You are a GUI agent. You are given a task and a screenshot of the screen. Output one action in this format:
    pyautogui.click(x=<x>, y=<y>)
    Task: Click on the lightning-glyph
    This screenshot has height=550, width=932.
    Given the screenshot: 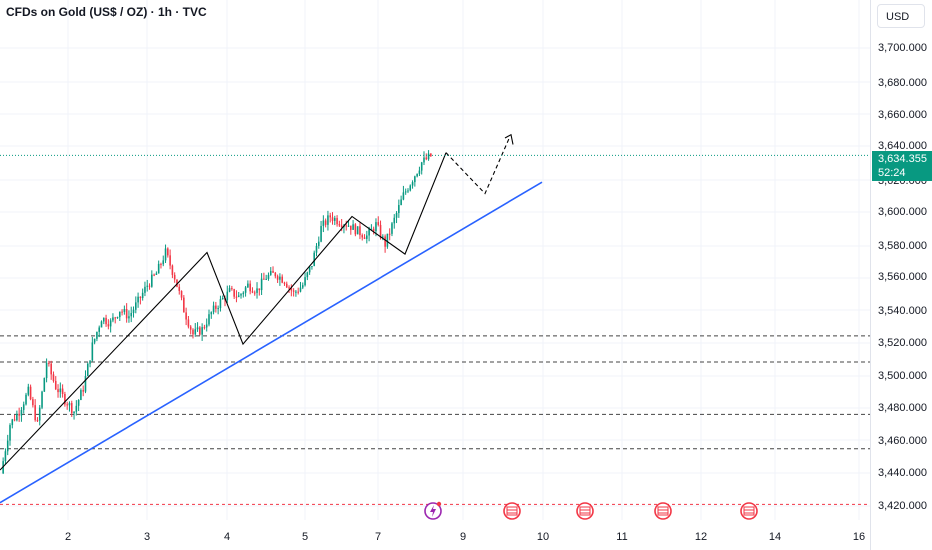 What is the action you would take?
    pyautogui.click(x=433, y=511)
    